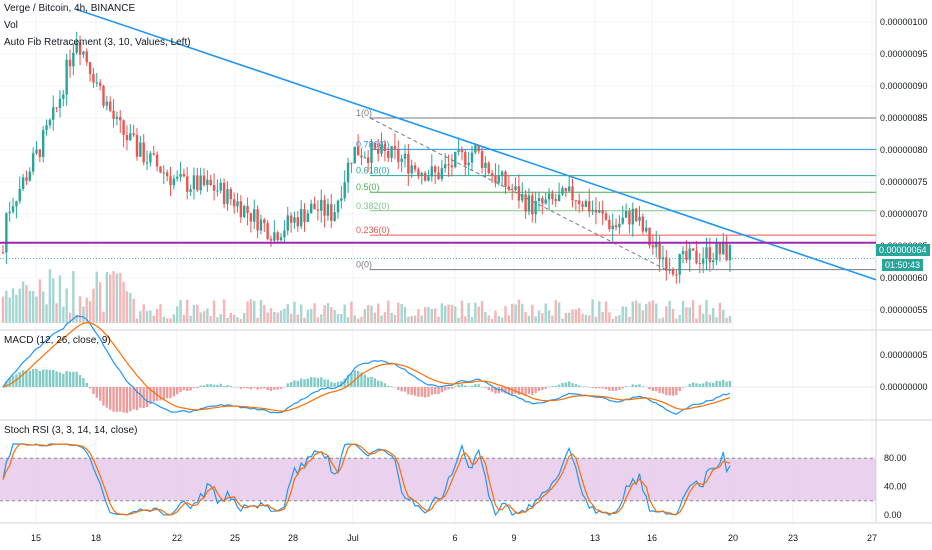 The height and width of the screenshot is (550, 932). Describe the element at coordinates (235, 538) in the screenshot. I see `x-tick-3: 25` at that location.